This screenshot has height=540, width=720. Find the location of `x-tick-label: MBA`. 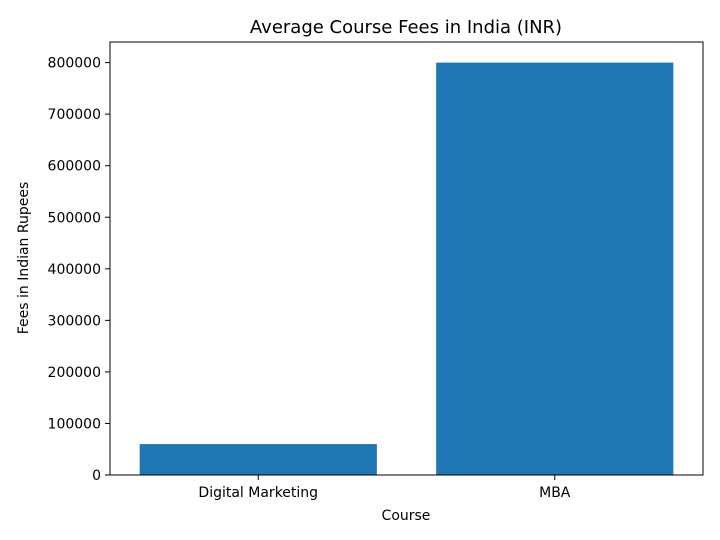

x-tick-label: MBA is located at coordinates (555, 493).